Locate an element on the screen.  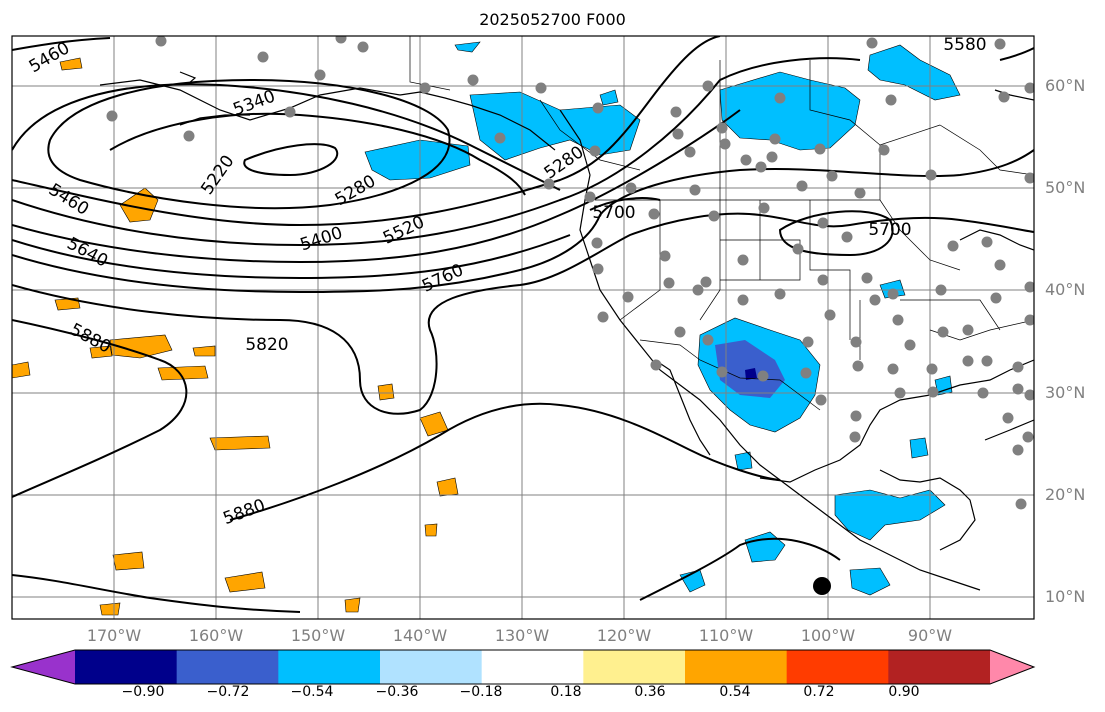
colorbar-tick-label: −0.18 is located at coordinates (481, 692).